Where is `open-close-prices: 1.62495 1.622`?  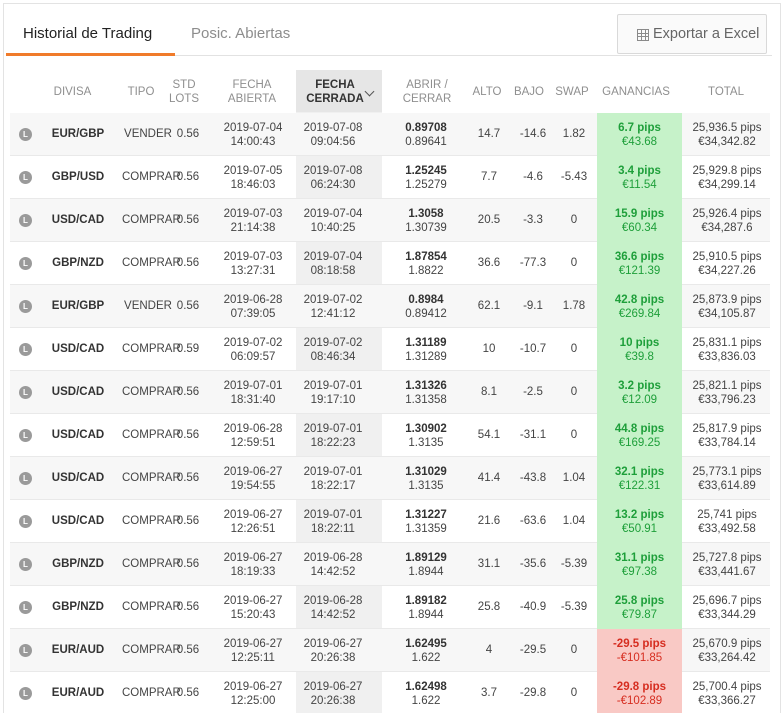
open-close-prices: 1.62495 1.622 is located at coordinates (426, 651).